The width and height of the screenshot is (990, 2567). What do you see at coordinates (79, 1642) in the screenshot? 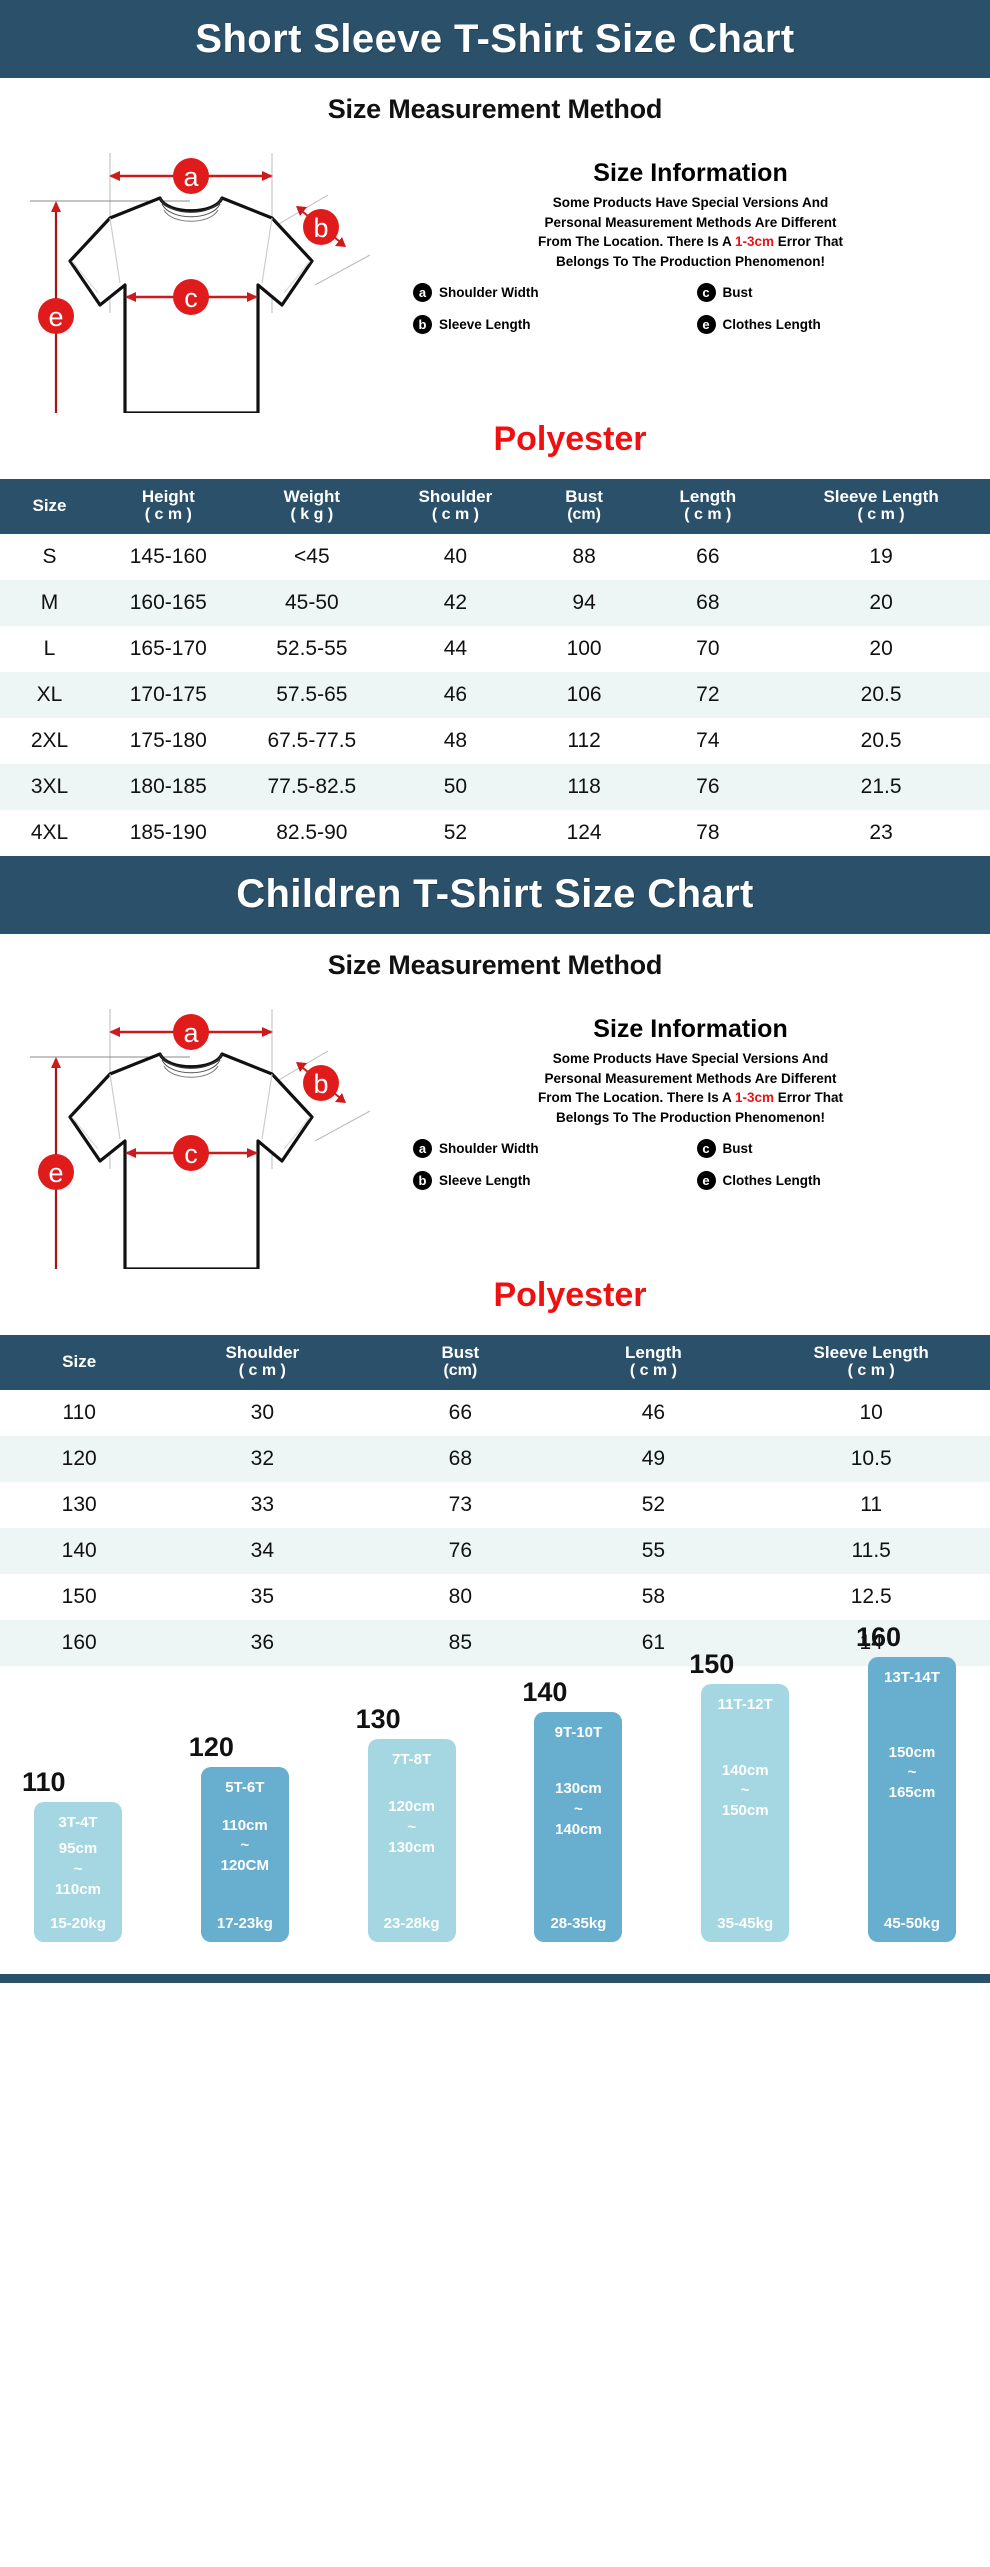
I see `cell: 160` at bounding box center [79, 1642].